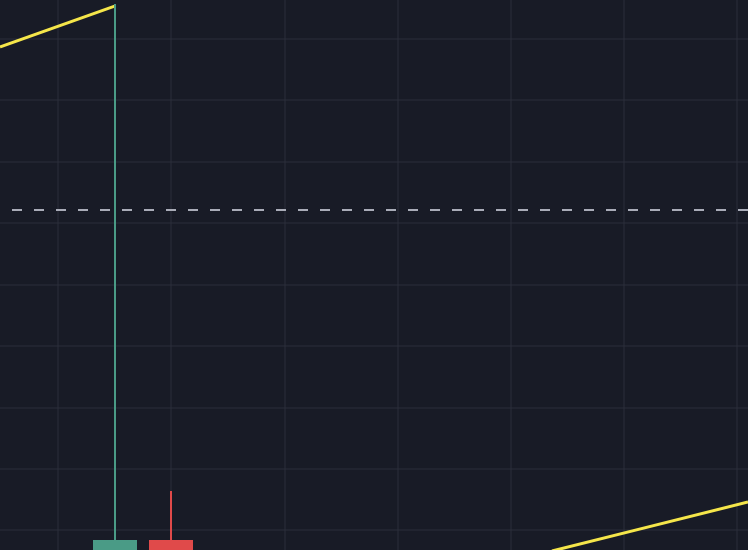  What do you see at coordinates (58, 26) in the screenshot?
I see `indicator-line-segment-top` at bounding box center [58, 26].